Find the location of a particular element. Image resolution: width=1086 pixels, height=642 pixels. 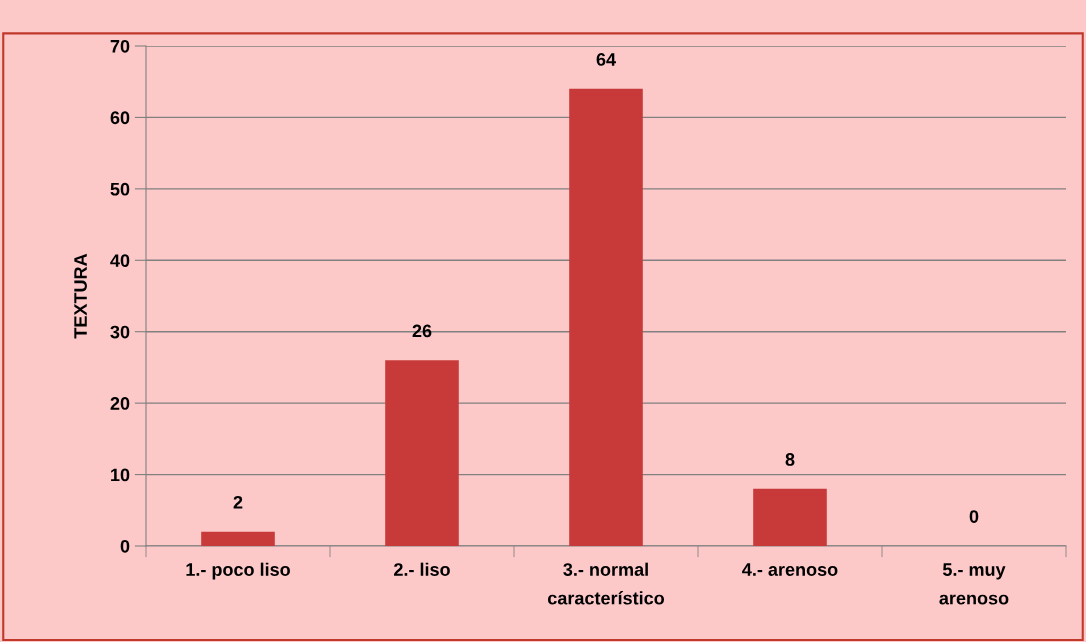

x-tick-label: 4.- arenoso is located at coordinates (790, 569).